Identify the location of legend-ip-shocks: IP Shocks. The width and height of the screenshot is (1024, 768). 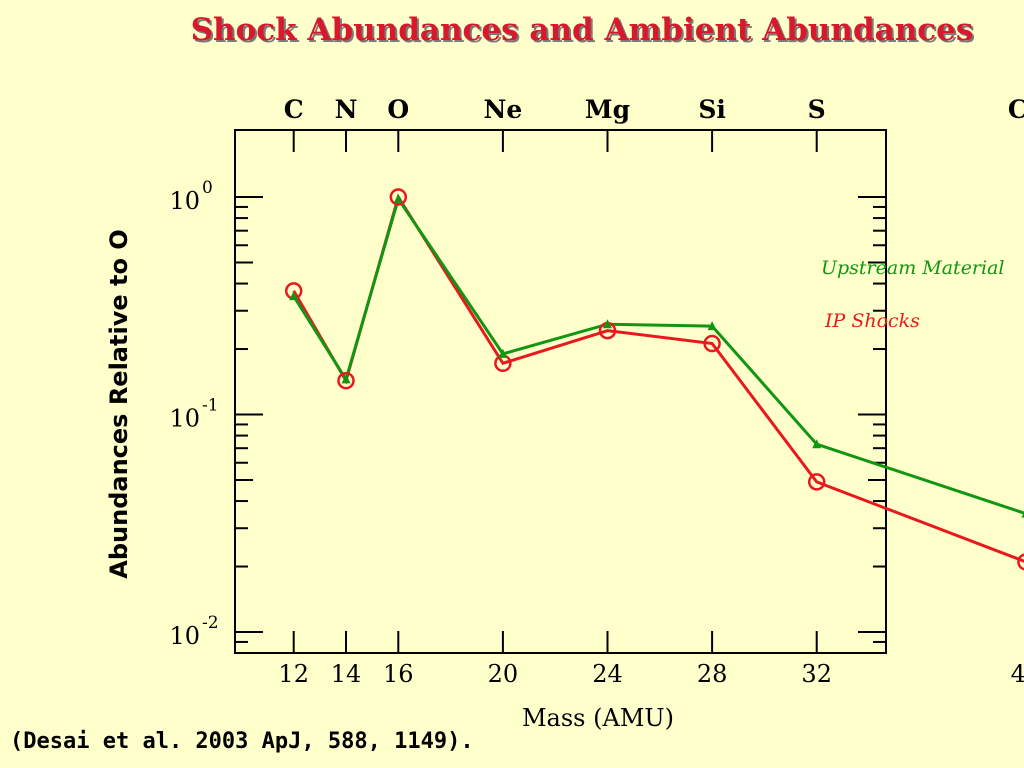
(872, 321).